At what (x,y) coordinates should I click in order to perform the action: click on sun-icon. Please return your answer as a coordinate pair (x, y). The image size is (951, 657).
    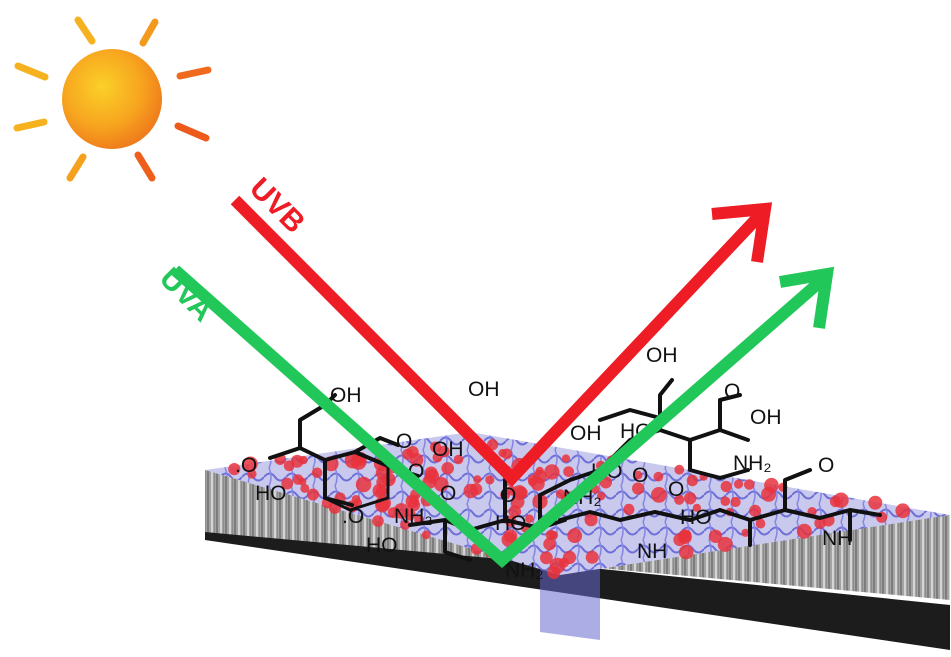
    Looking at the image, I should click on (112, 99).